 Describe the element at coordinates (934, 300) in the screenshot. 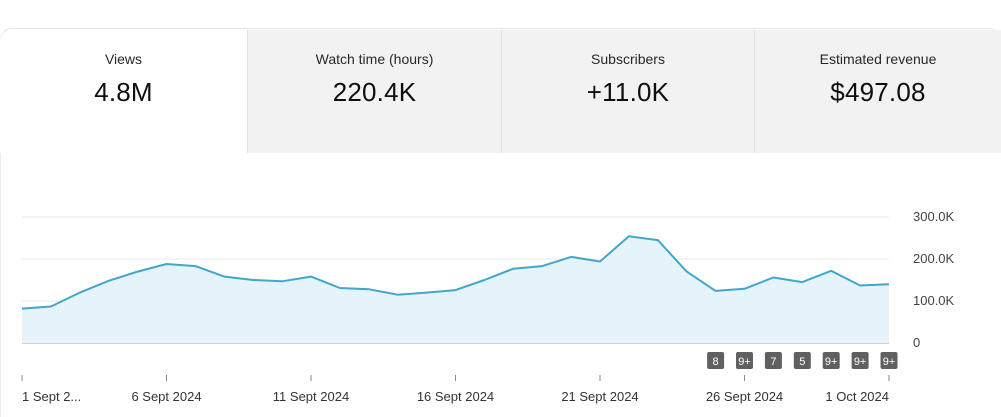

I see `y-tick-label: 100.0K` at that location.